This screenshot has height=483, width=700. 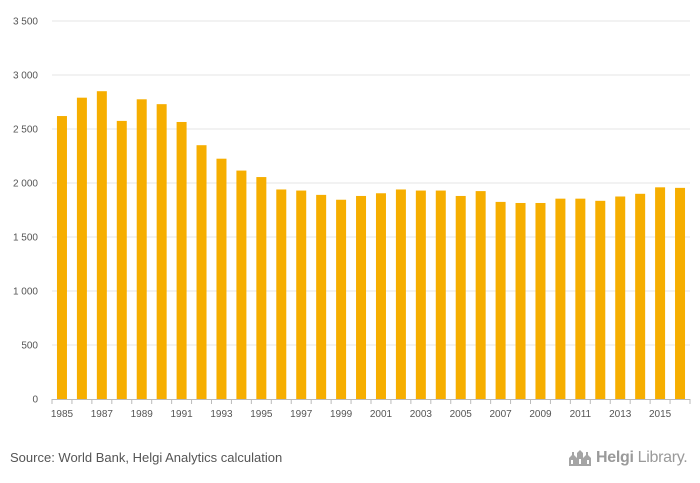 What do you see at coordinates (381, 414) in the screenshot?
I see `x-tick-label: 2001` at bounding box center [381, 414].